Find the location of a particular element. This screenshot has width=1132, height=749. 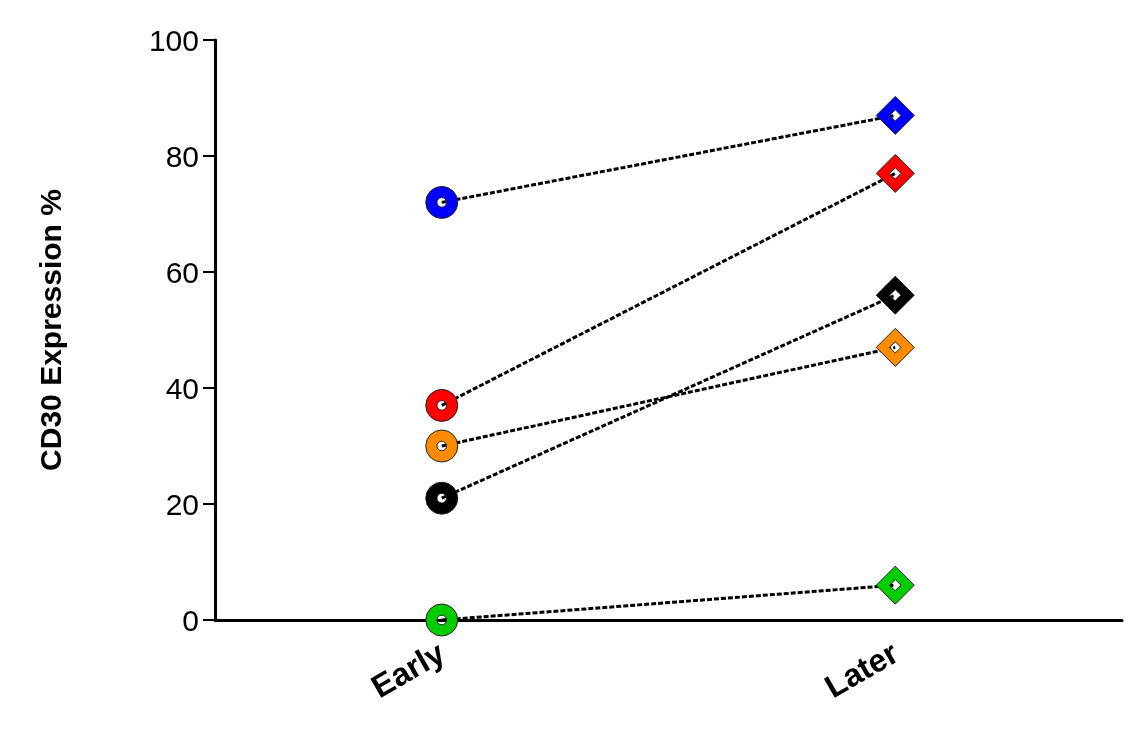

y-tick-label: 80 is located at coordinates (182, 156).